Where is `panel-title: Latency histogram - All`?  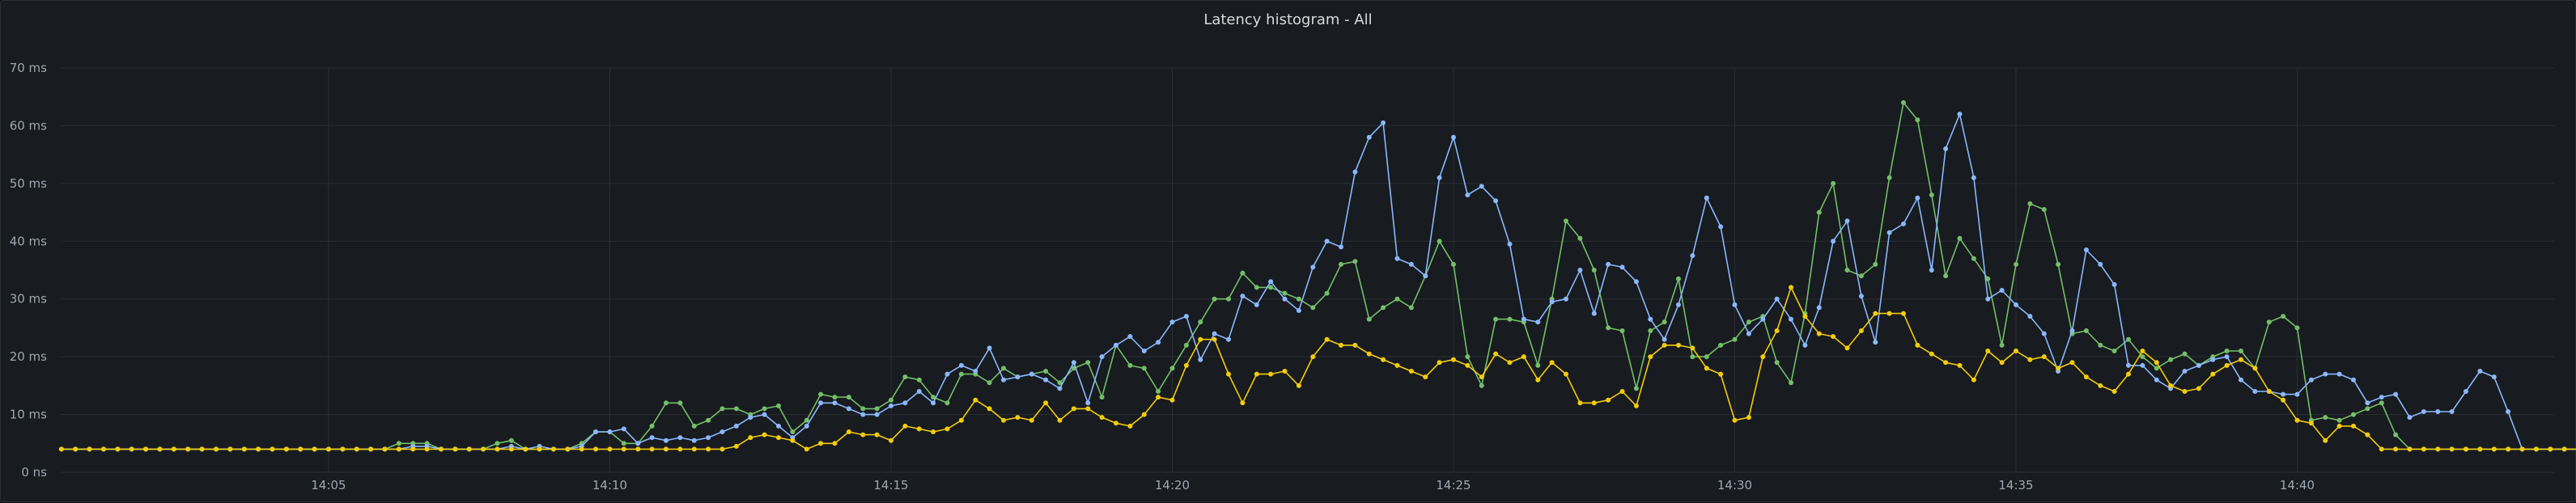 panel-title: Latency histogram - All is located at coordinates (1288, 20).